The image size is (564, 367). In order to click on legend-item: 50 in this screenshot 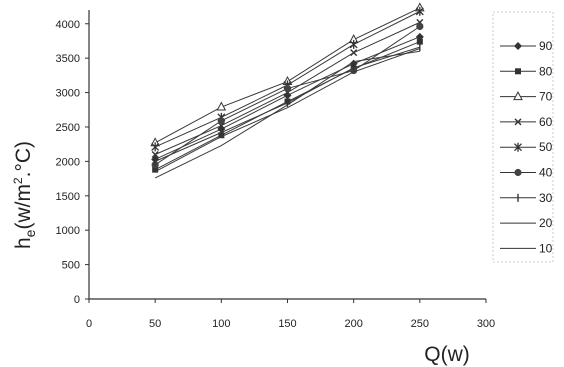, I will do `click(526, 147)`.